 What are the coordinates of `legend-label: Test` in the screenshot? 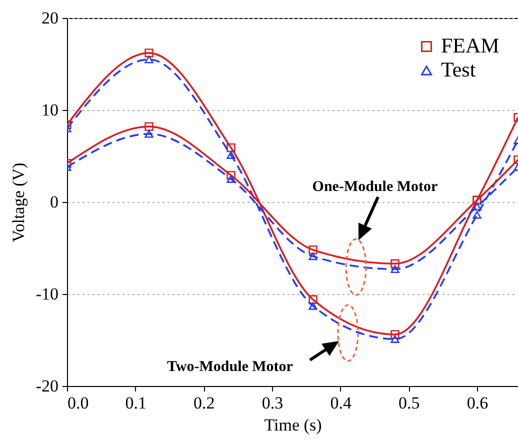 It's located at (458, 70).